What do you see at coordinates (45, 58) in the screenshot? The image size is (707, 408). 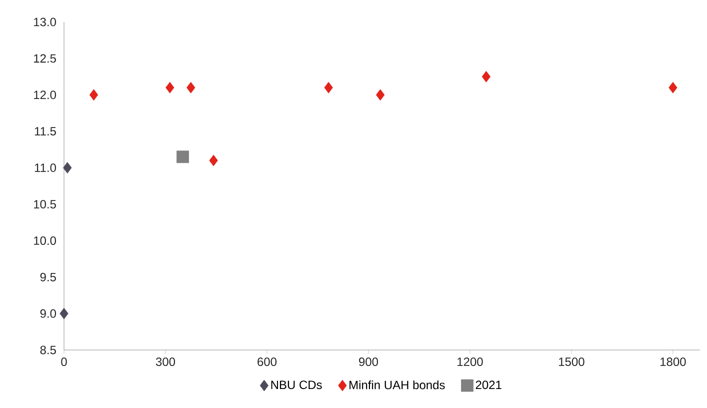 I see `y-tick-label: 12.5` at bounding box center [45, 58].